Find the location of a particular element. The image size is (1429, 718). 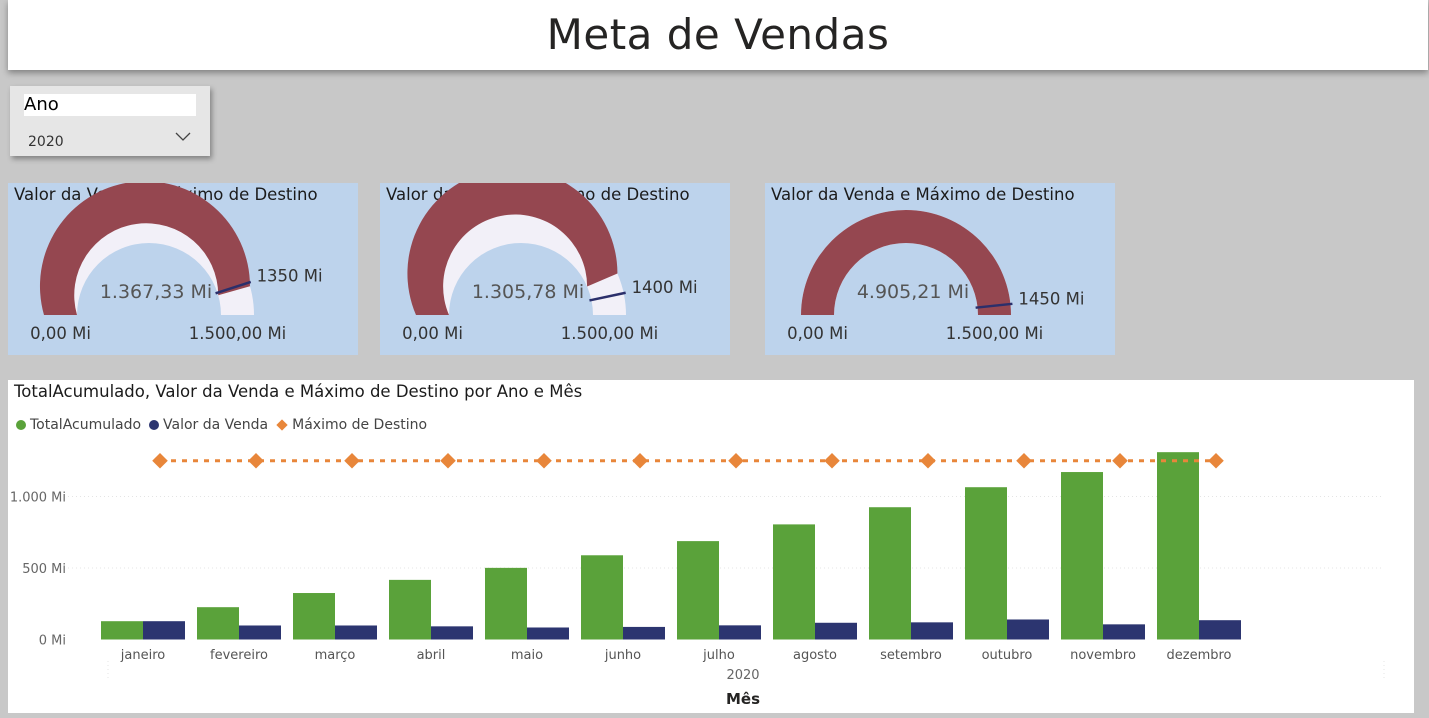

x-tick-label: janeiro is located at coordinates (142, 655).